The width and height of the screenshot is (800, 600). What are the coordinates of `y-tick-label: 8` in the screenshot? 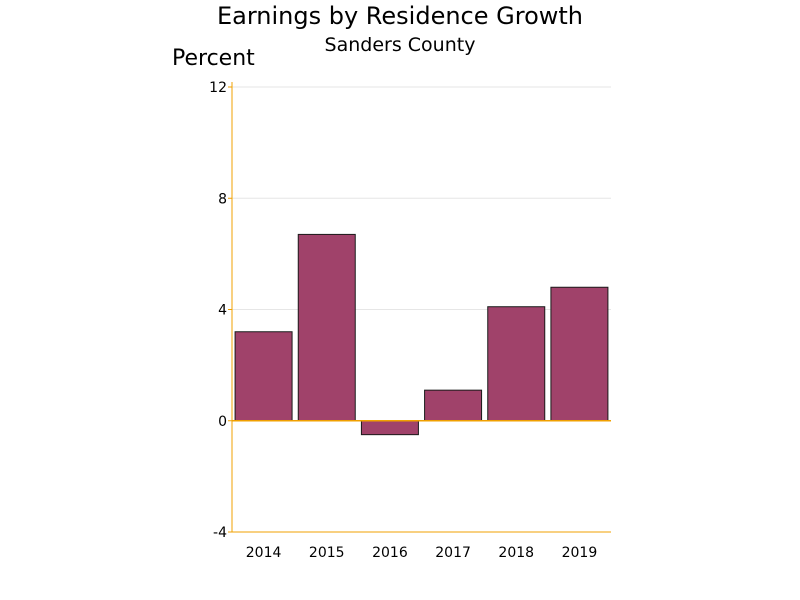 It's located at (222, 199).